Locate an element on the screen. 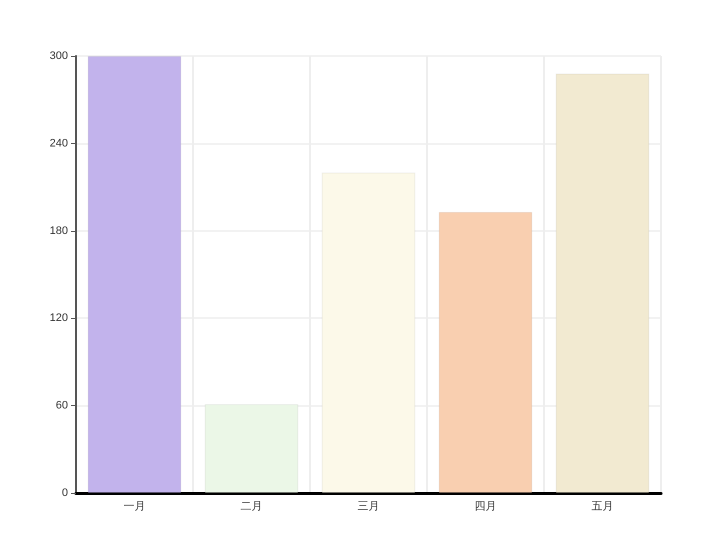 This screenshot has width=724, height=545. y-tick-label: 60 is located at coordinates (62, 406).